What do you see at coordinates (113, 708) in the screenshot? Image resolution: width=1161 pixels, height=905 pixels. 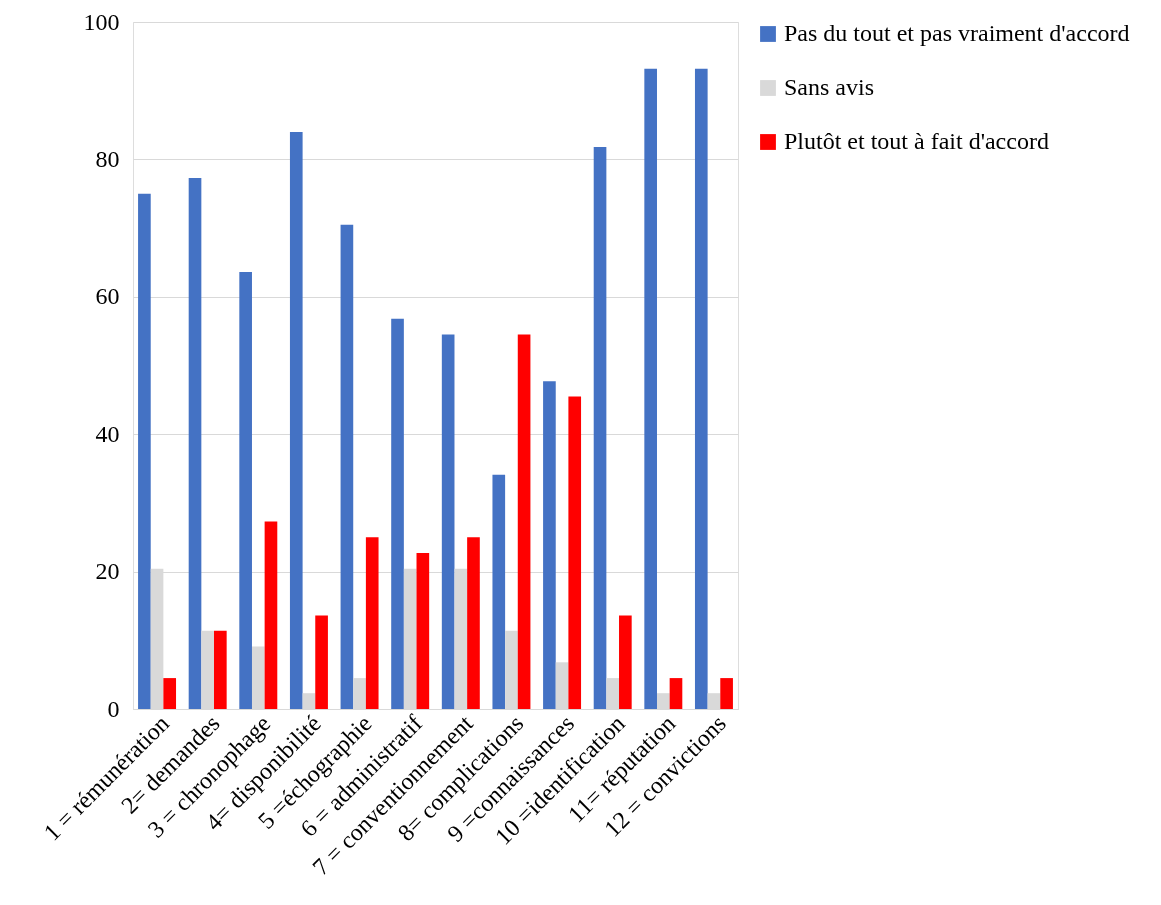 I see `y-tick-label: 0` at bounding box center [113, 708].